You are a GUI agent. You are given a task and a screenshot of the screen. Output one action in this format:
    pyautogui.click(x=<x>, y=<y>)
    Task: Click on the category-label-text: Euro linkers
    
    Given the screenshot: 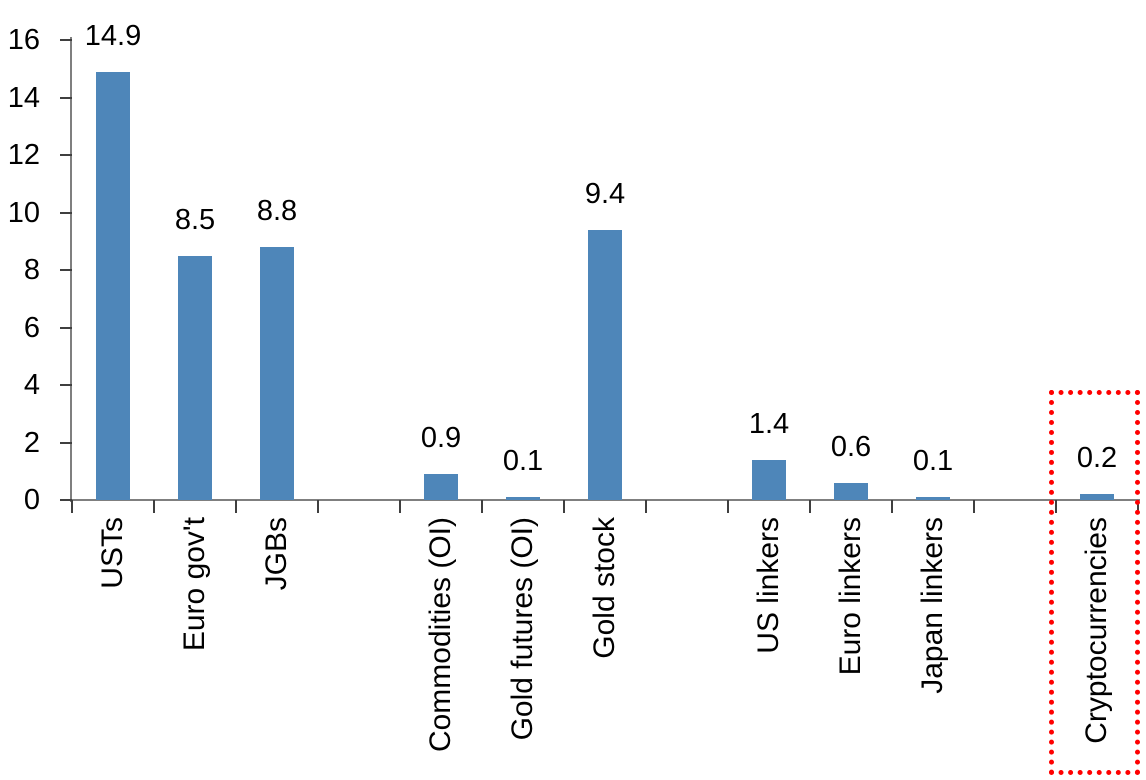 What is the action you would take?
    pyautogui.click(x=850, y=596)
    